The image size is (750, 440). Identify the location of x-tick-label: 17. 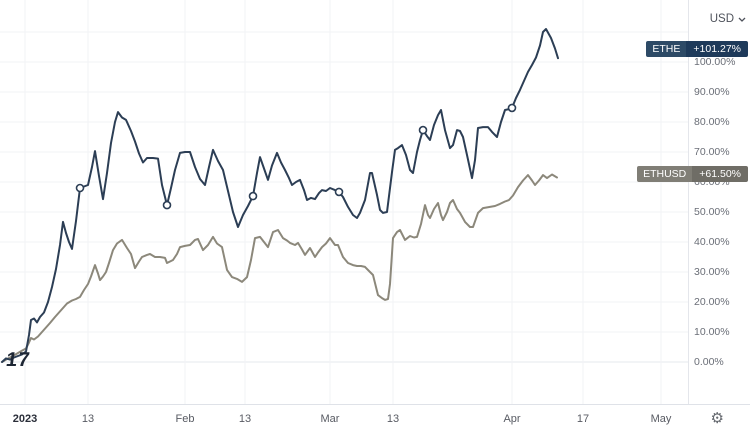
(583, 419).